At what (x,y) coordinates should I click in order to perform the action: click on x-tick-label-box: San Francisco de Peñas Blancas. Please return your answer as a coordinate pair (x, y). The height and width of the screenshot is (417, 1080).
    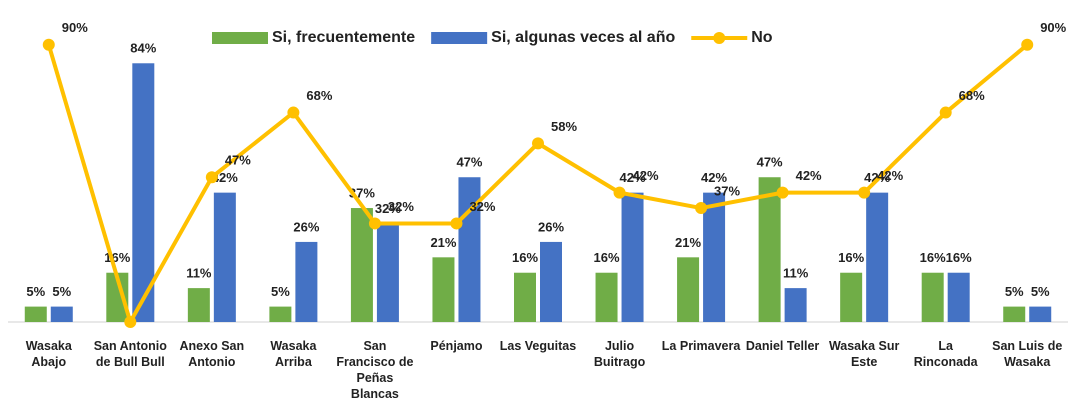
    Looking at the image, I should click on (375, 370).